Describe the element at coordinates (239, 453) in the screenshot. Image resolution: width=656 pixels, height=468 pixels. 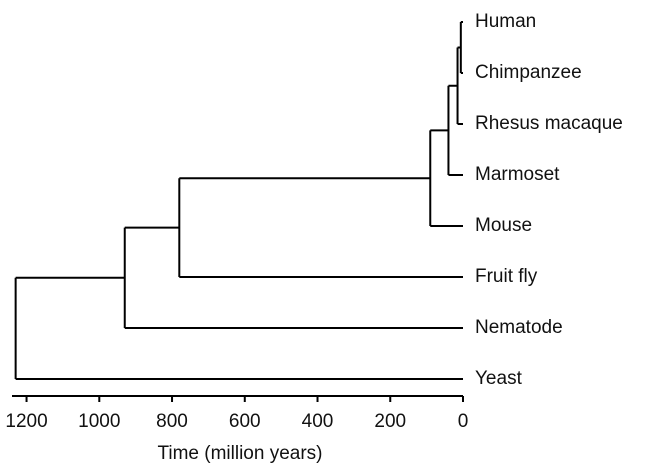
I see `x-axis-label: Time (million years)` at that location.